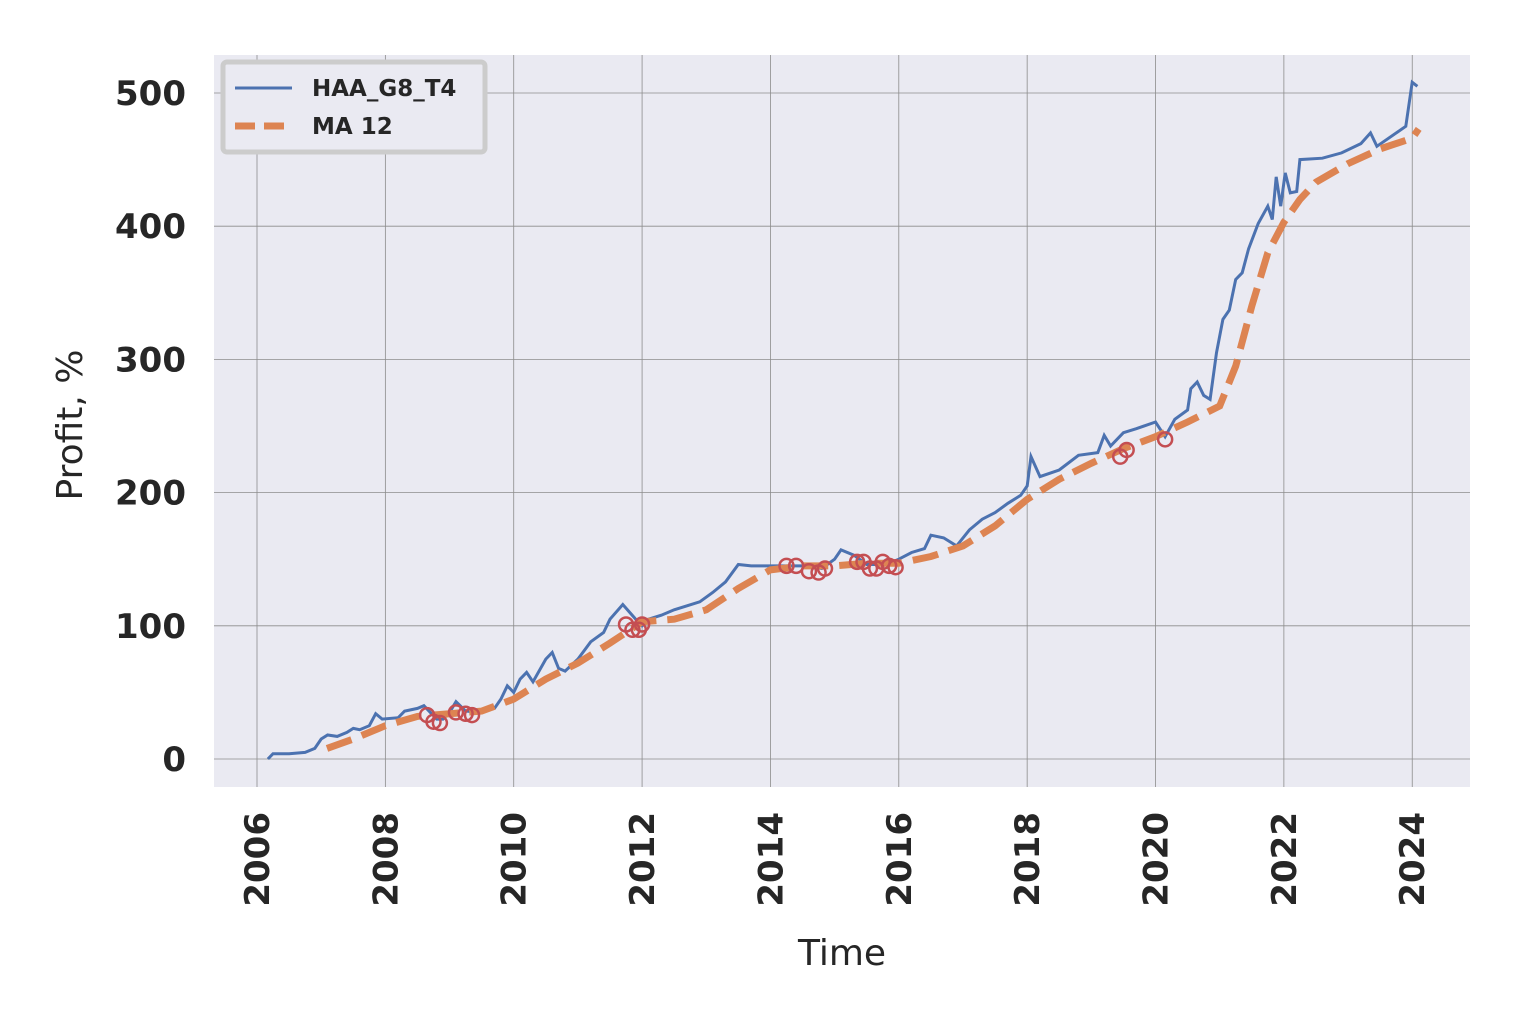 The image size is (1525, 1029). What do you see at coordinates (70, 425) in the screenshot?
I see `y-axis-label: Profit, %` at bounding box center [70, 425].